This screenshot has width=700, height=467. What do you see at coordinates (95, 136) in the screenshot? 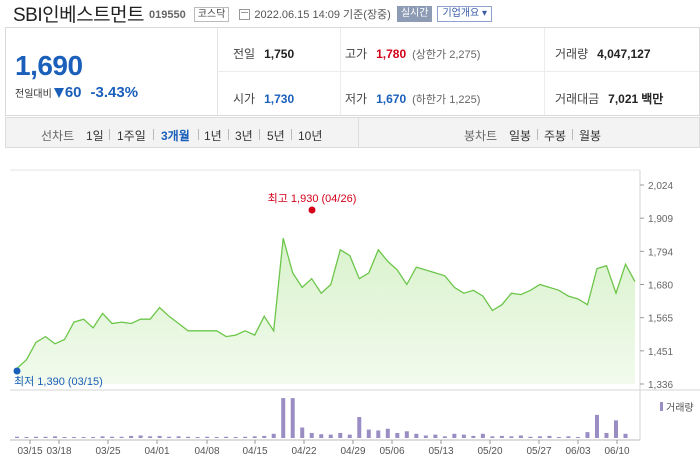
I see `tab-1day: 1일` at bounding box center [95, 136].